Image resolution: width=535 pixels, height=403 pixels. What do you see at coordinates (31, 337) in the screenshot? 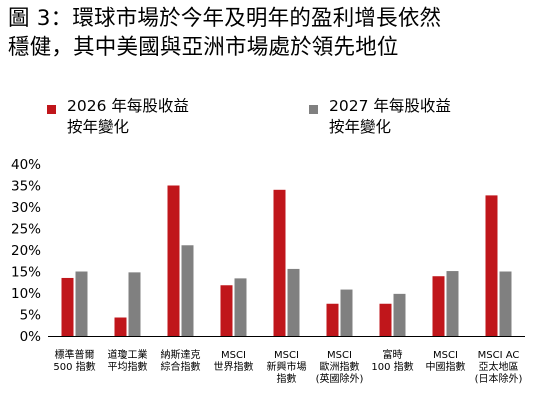
I see `y-tick-label: 0%` at bounding box center [31, 337].